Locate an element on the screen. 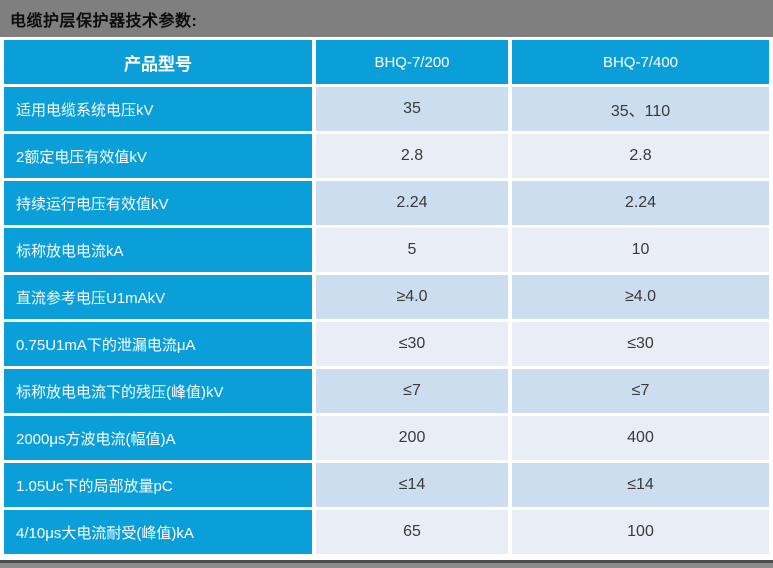  table-row: 直流参考电压U1mAkV ≥4.0 ≥4.0 is located at coordinates (386, 297).